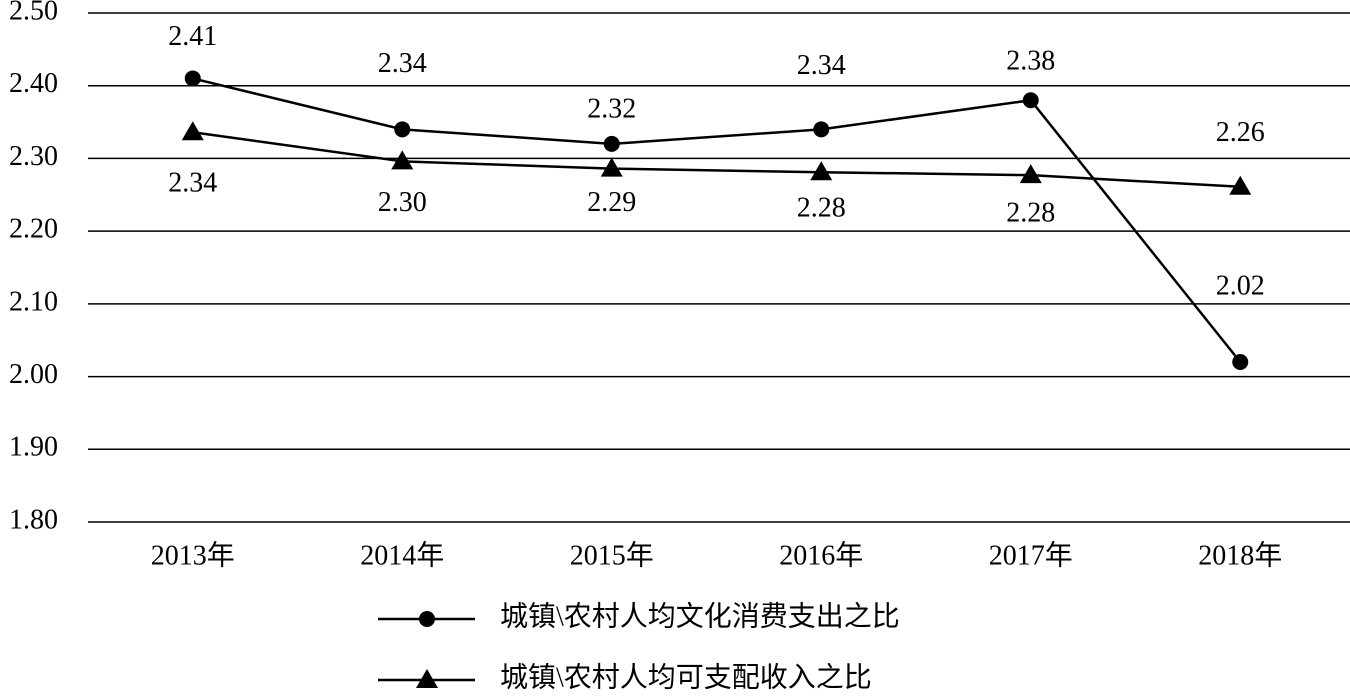  What do you see at coordinates (193, 555) in the screenshot?
I see `x-tick-label: 2013年` at bounding box center [193, 555].